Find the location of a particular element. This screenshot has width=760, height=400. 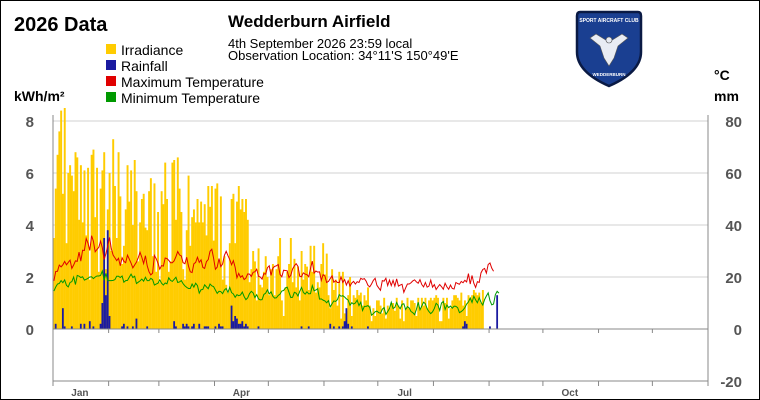

legend-label-max-temp: Maximum Temperature is located at coordinates (192, 82).